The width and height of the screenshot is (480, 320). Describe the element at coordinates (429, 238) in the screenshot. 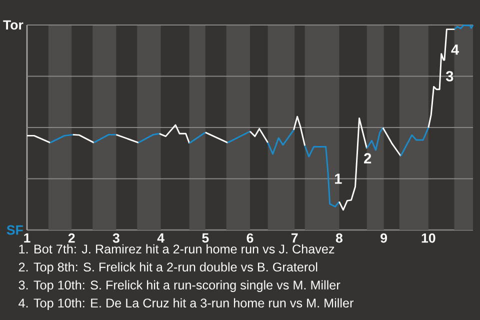

I see `x-tick-label: 10` at that location.